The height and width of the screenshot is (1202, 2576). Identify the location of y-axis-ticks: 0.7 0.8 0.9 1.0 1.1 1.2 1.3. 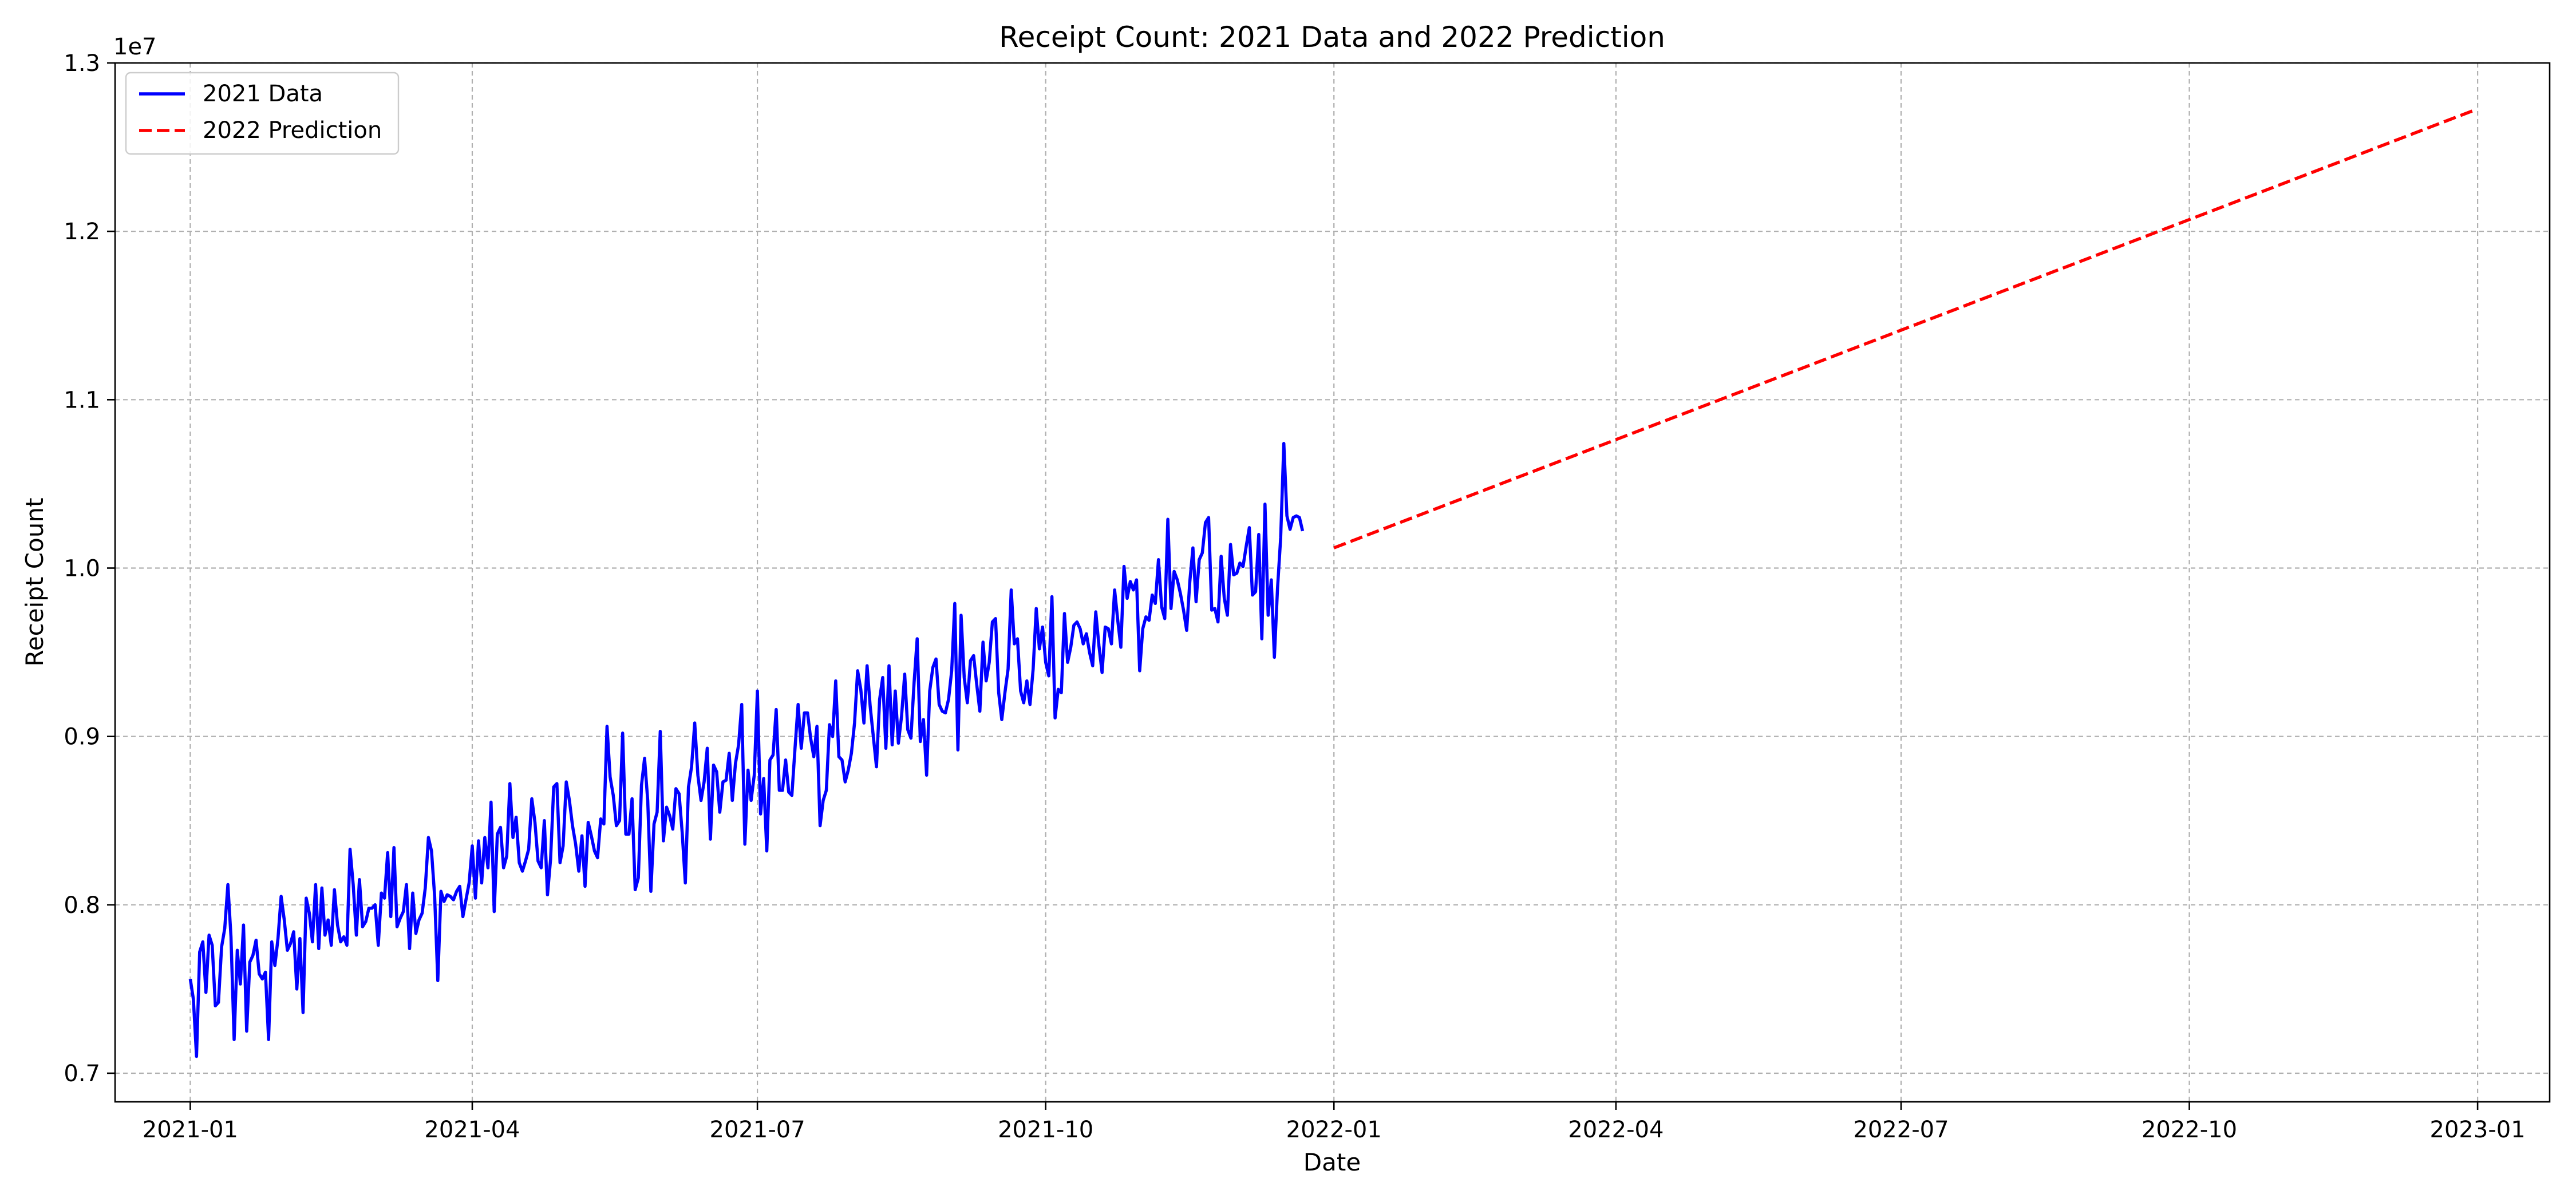
(89, 569).